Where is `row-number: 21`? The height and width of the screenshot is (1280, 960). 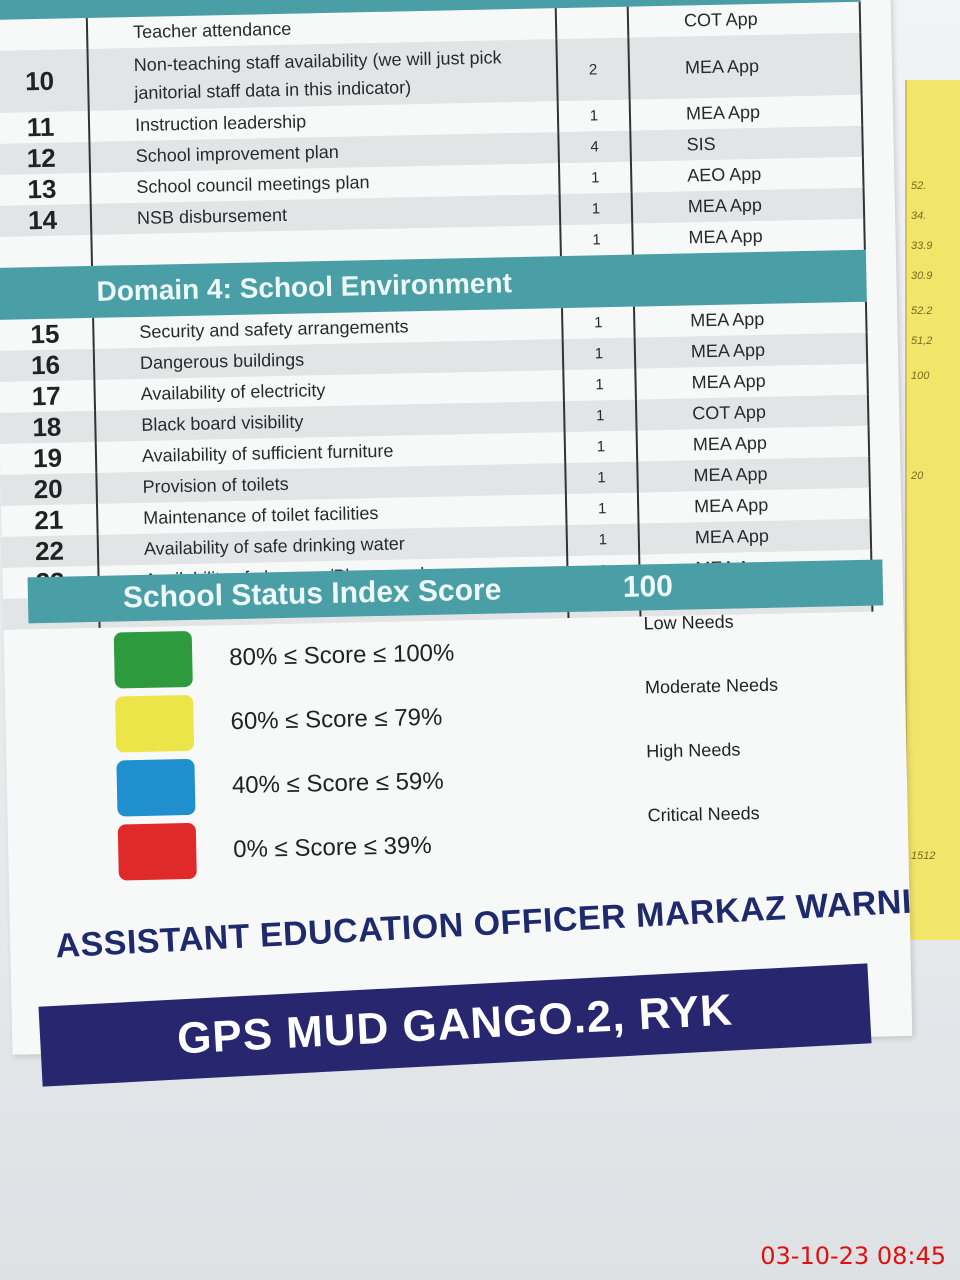 row-number: 21 is located at coordinates (50, 520).